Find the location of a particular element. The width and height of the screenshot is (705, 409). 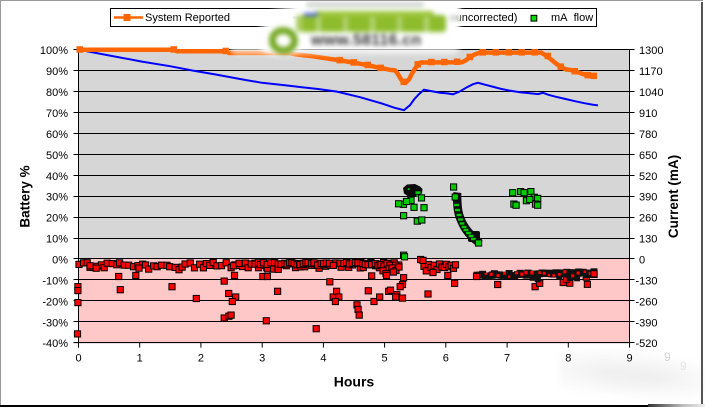

svg-text: Battery % is located at coordinates (25, 196).